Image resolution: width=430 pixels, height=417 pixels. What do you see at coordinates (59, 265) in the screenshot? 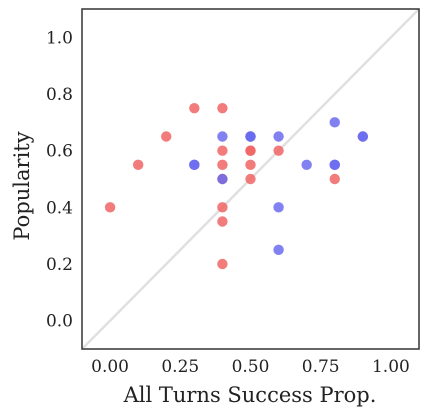
I see `y-tick-label: 0.2` at bounding box center [59, 265].